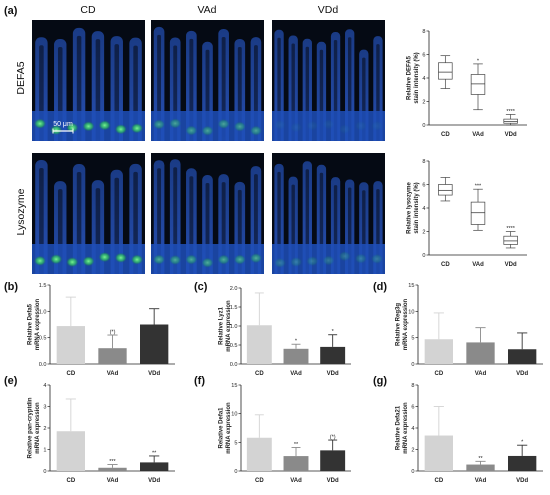 The width and height of the screenshot is (550, 495). Describe the element at coordinates (411, 286) in the screenshot. I see `y-tick-label: 15` at that location.